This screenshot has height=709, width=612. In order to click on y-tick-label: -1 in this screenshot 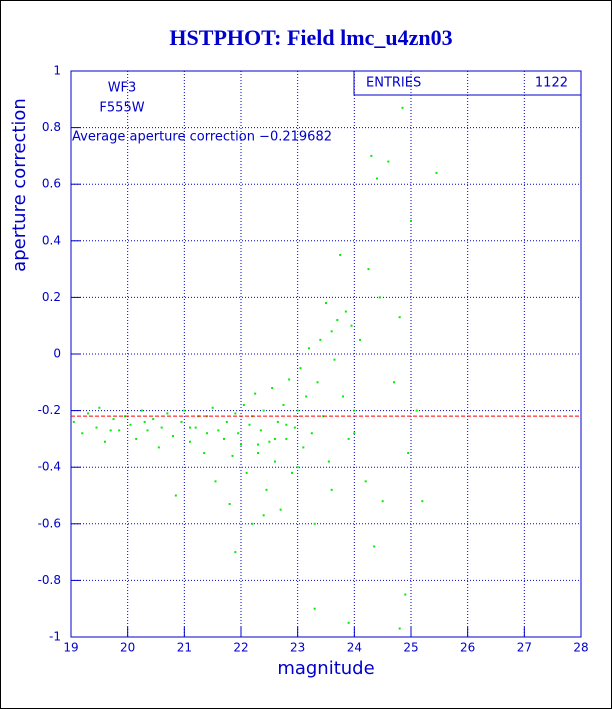, I will do `click(55, 637)`.